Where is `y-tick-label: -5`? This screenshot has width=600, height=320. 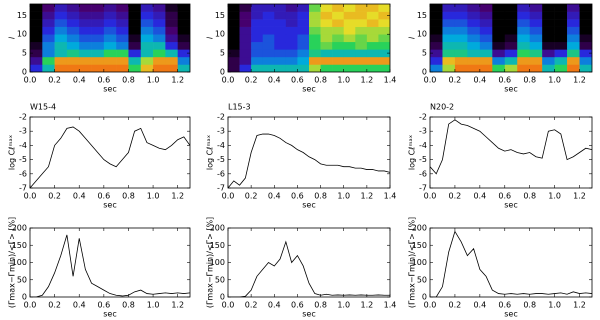
y-tick-label: -5 is located at coordinates (423, 159).